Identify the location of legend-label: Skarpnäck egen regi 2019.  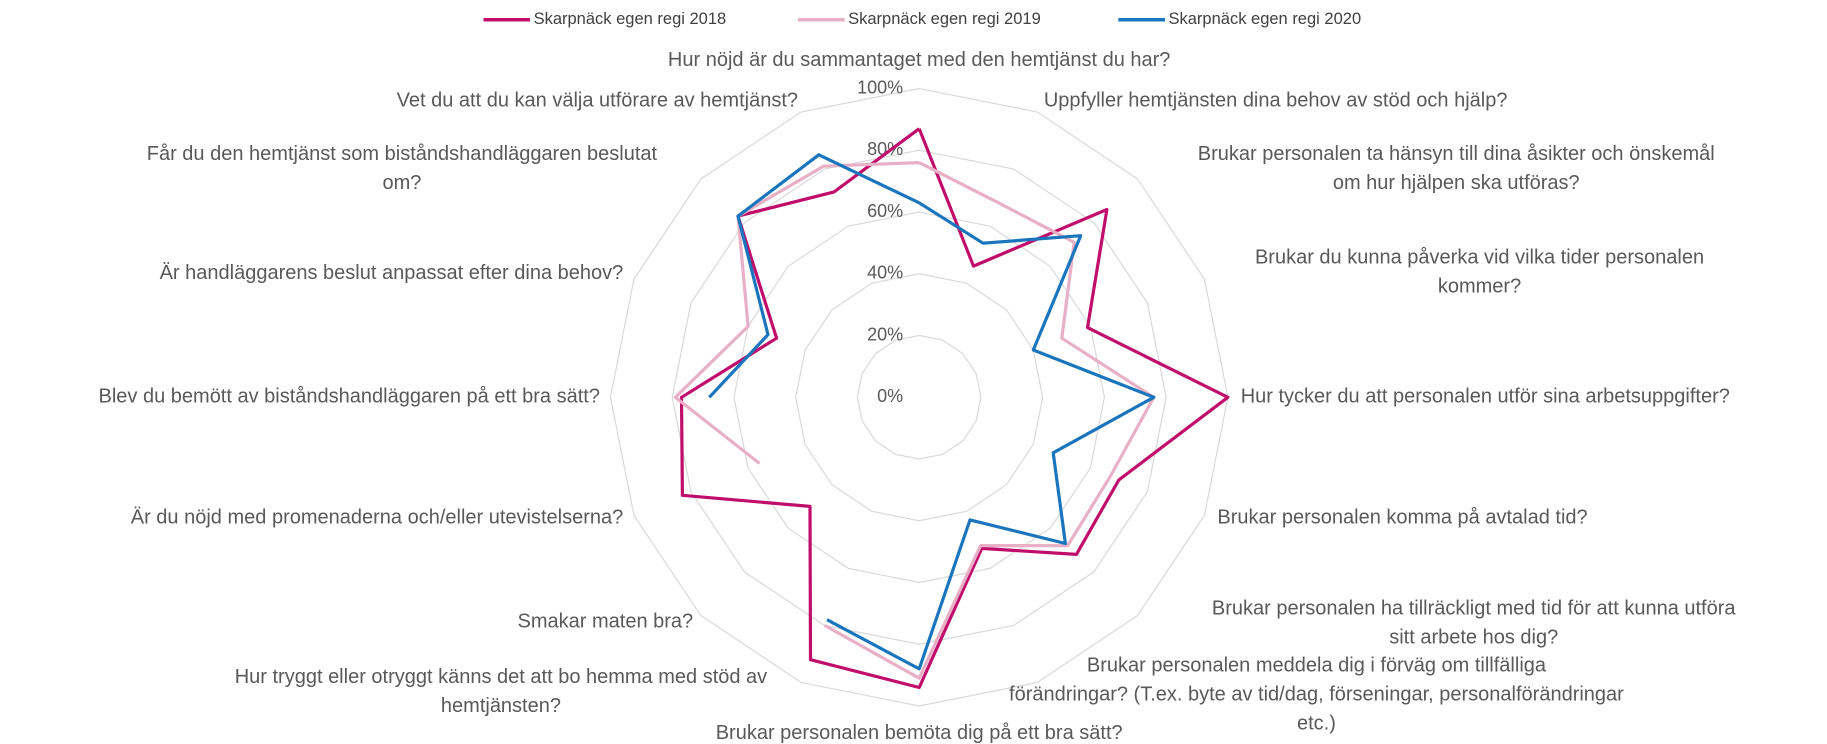
(944, 19).